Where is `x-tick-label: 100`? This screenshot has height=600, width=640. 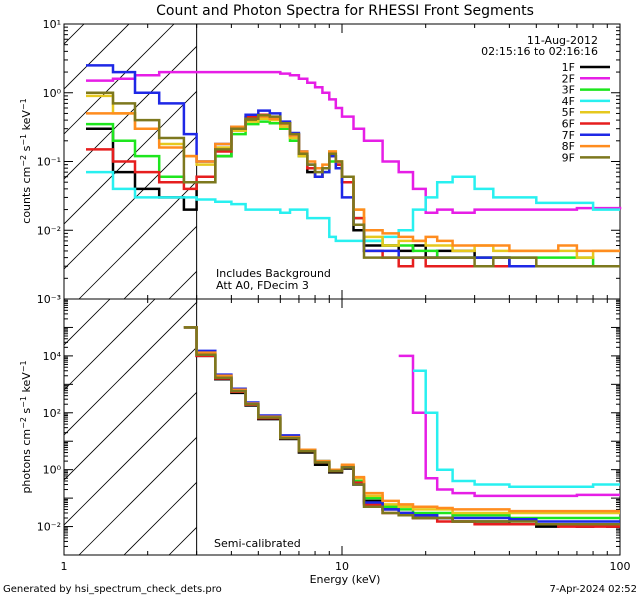
x-tick-label: 100 is located at coordinates (620, 566).